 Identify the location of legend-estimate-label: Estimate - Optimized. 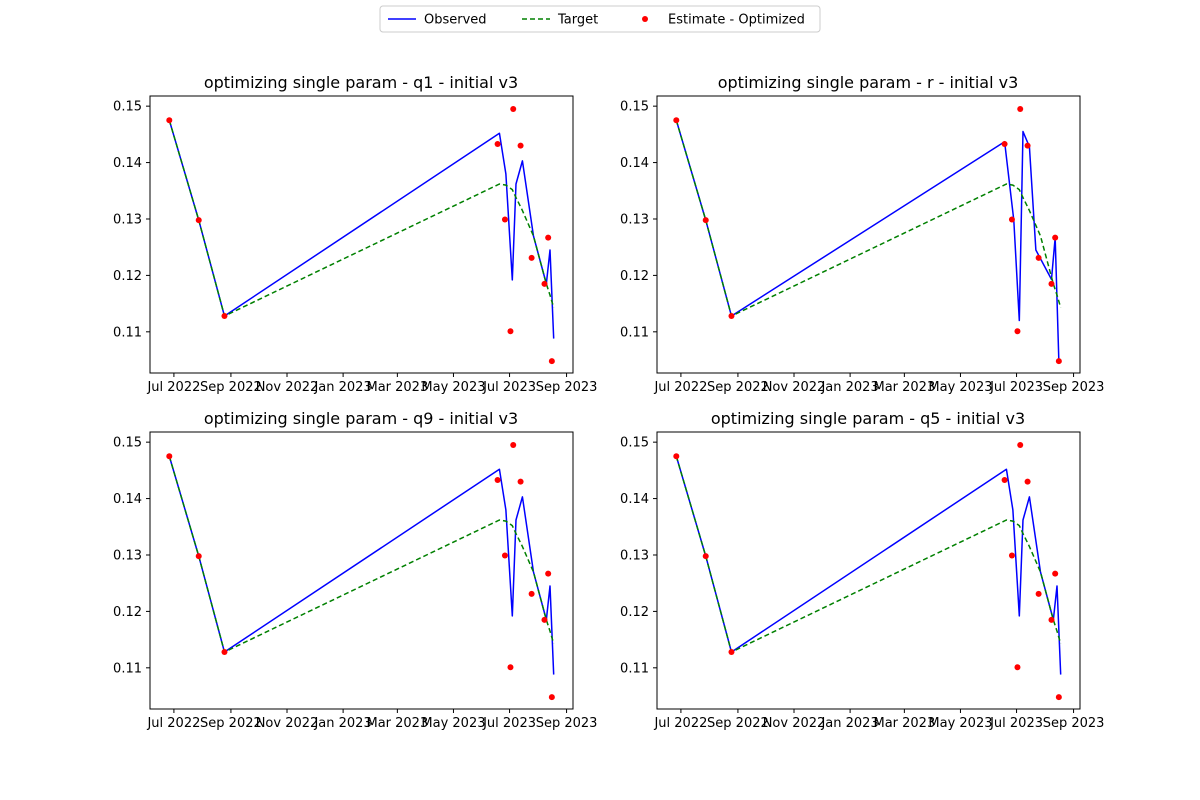
(736, 20).